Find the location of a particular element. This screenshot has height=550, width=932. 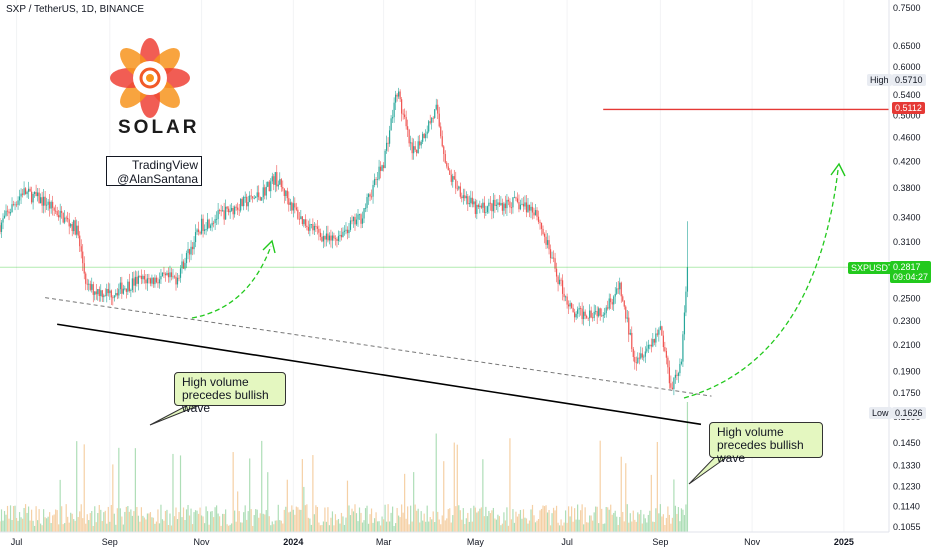

time-tick-8: Nov is located at coordinates (752, 542).